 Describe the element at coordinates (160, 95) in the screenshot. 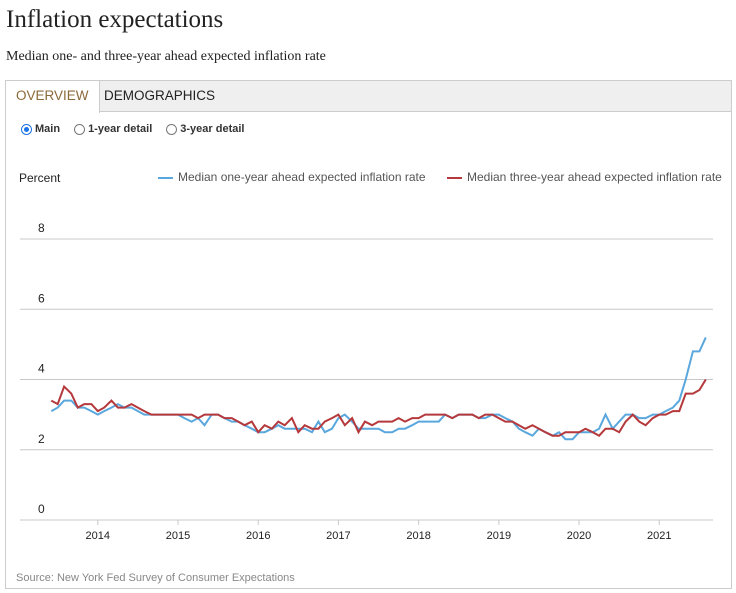

I see `tab: DEMOGRAPHICS` at that location.